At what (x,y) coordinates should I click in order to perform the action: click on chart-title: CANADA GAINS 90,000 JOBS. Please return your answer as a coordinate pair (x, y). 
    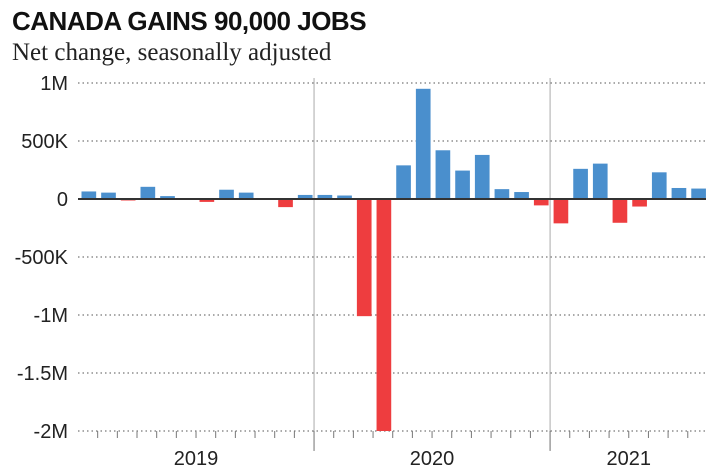
    Looking at the image, I should click on (189, 21).